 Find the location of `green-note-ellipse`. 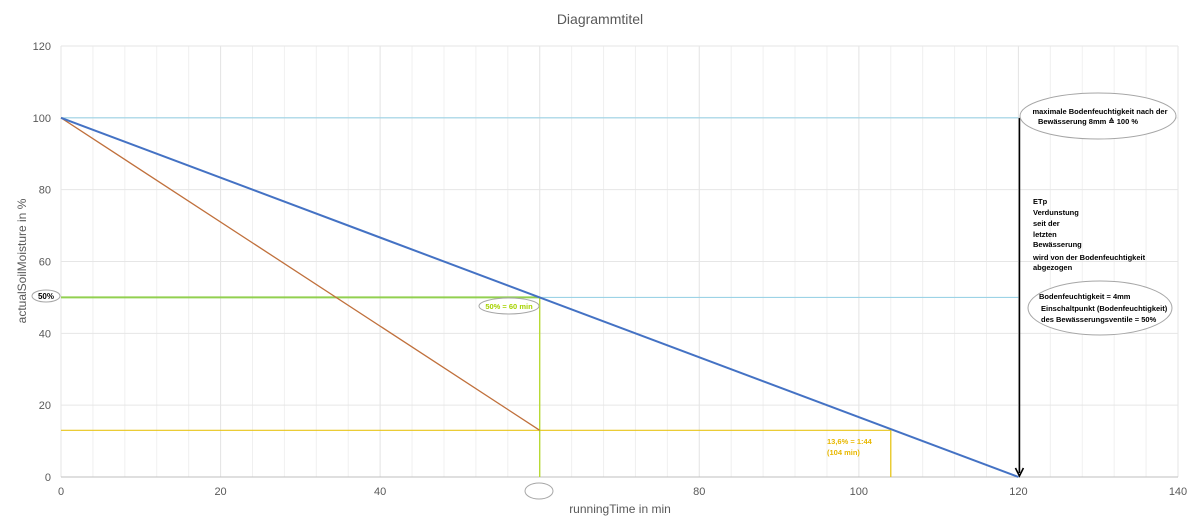

green-note-ellipse is located at coordinates (509, 306).